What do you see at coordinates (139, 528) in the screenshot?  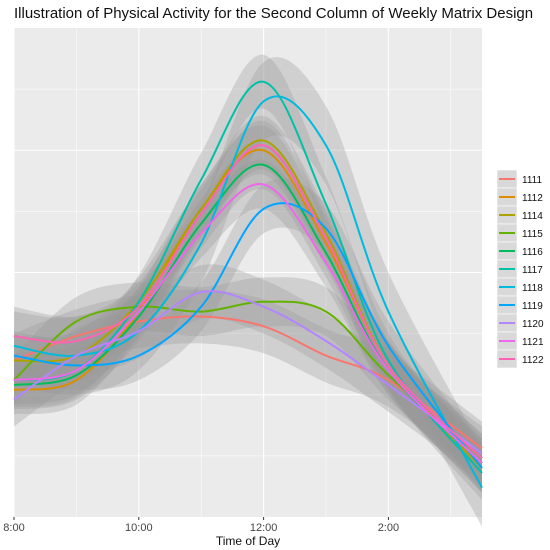 I see `x-tick-label: 10:00` at bounding box center [139, 528].